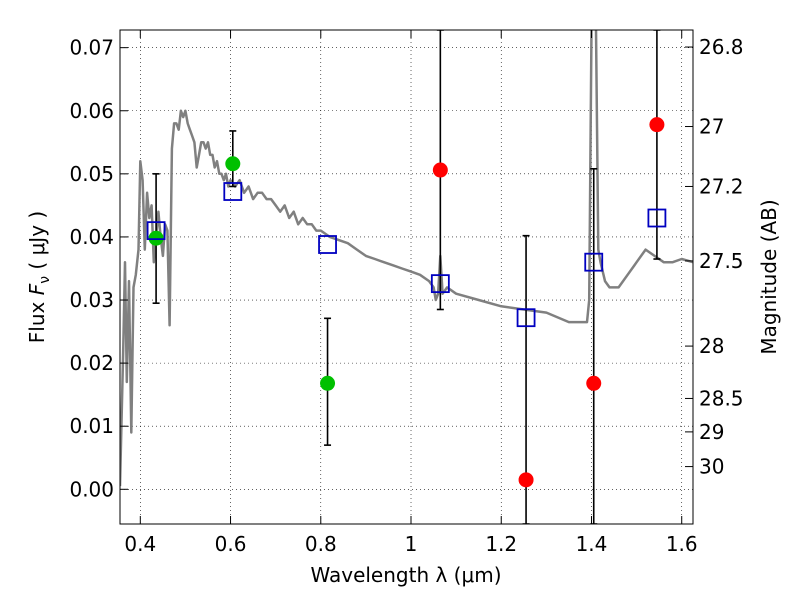 The height and width of the screenshot is (600, 800). What do you see at coordinates (231, 544) in the screenshot?
I see `x-tick-label: 0.6` at bounding box center [231, 544].